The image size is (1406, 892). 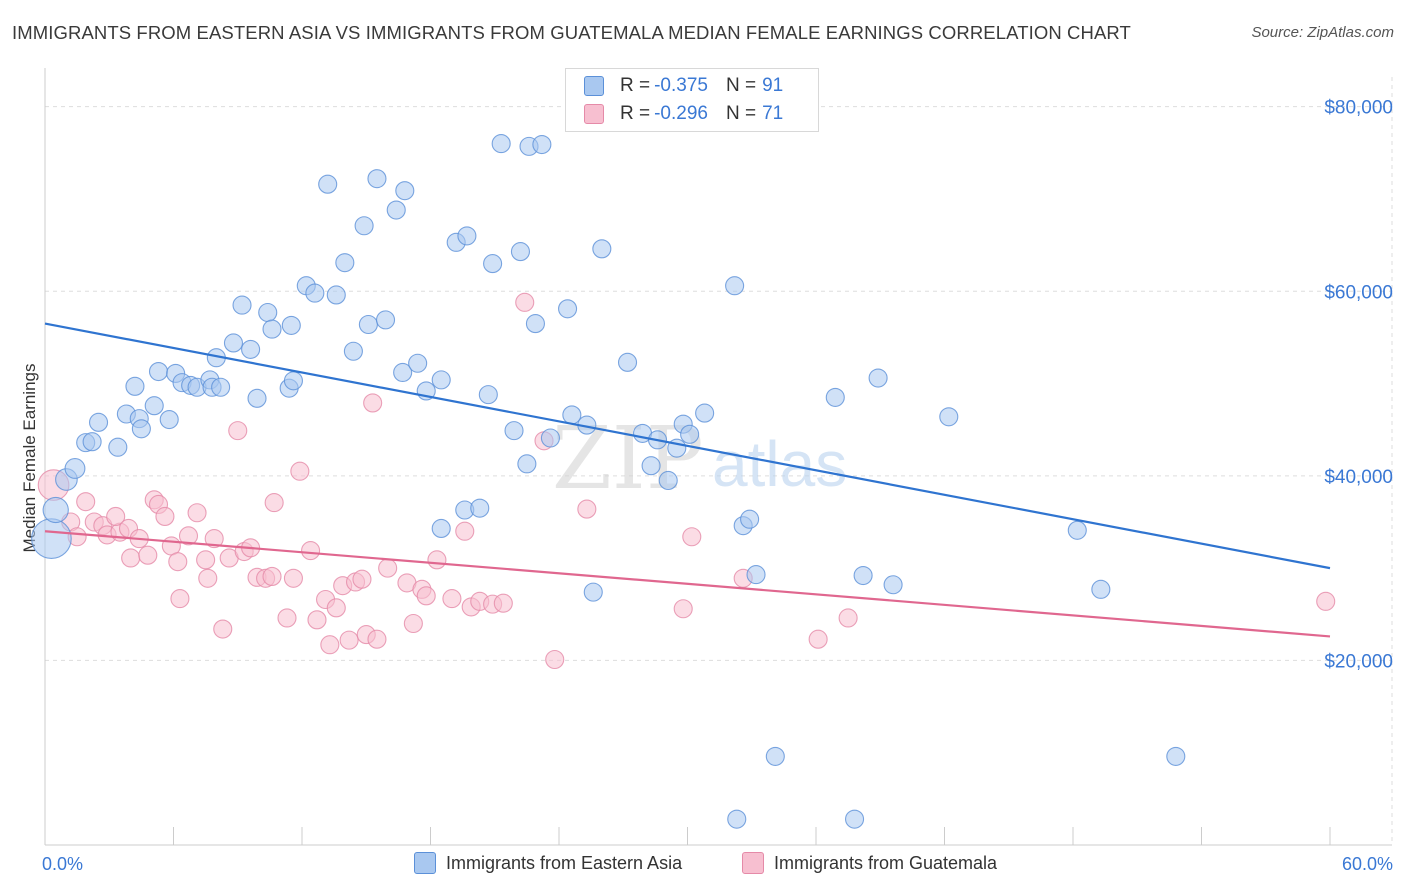 I want to click on x-tick-label-min: 0.0%, so click(x=62, y=864).